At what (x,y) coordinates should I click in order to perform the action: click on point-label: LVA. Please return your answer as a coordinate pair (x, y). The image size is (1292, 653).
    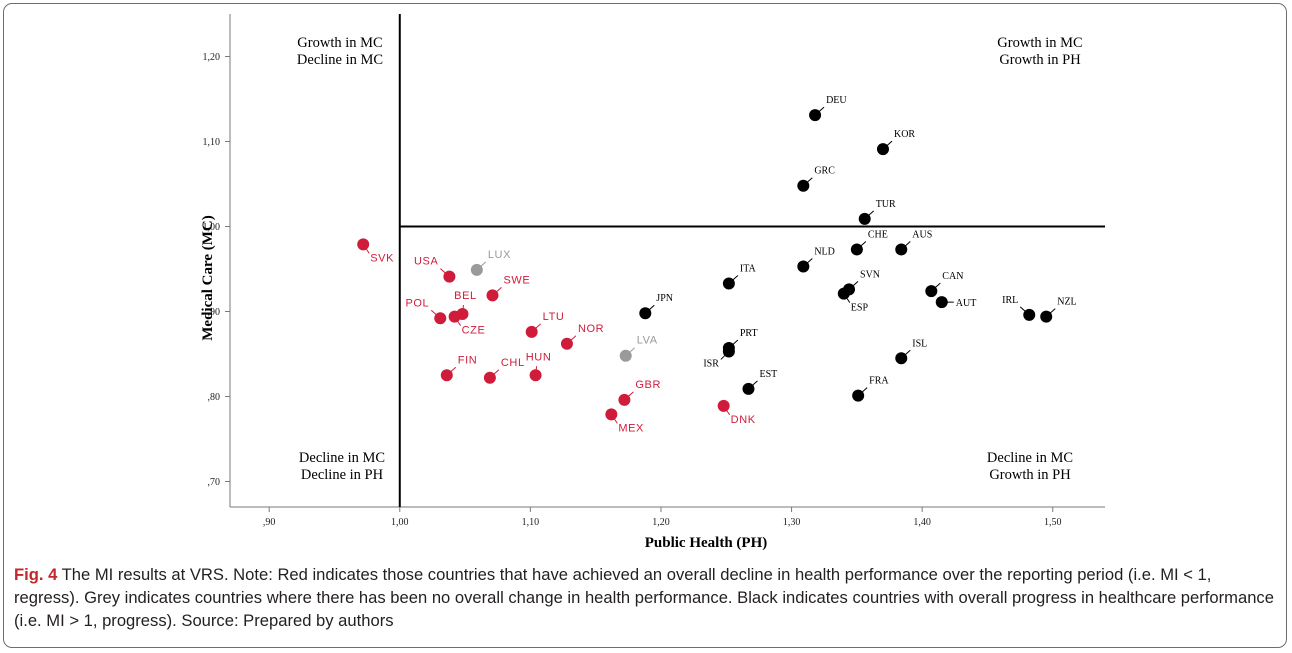
    Looking at the image, I should click on (647, 341).